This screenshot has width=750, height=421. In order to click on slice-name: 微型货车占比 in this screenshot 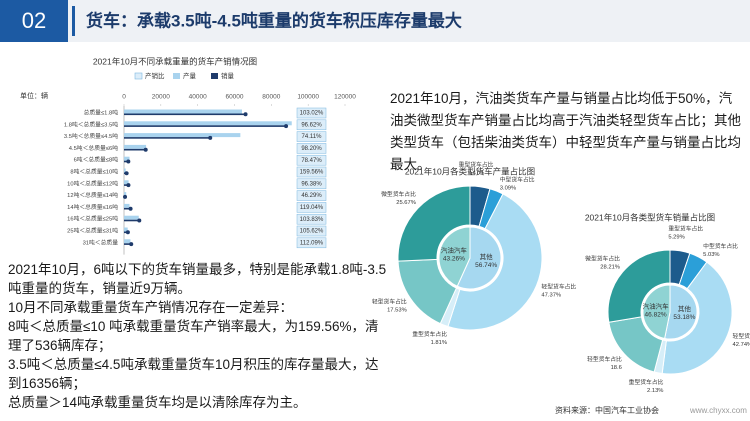, I will do `click(398, 194)`.